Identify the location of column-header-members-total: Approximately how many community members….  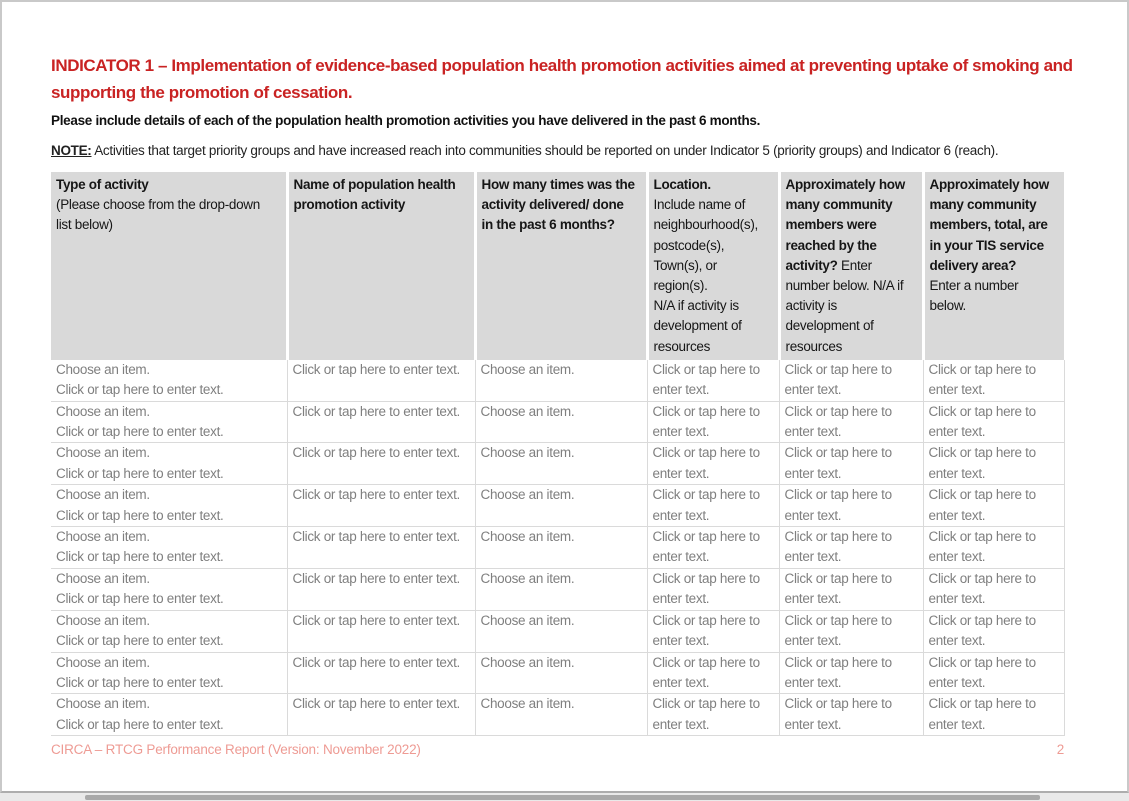
(993, 266).